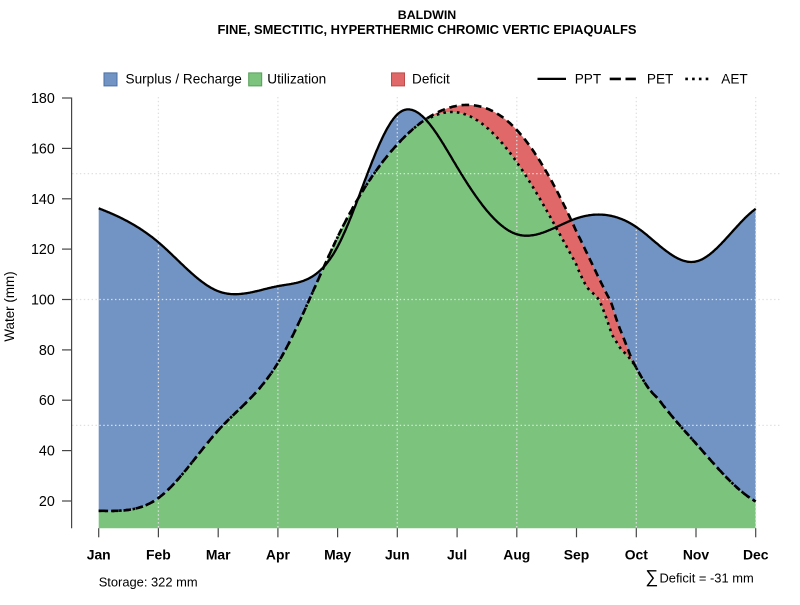 This screenshot has height=605, width=800. I want to click on svg-text: 60, so click(47, 401).